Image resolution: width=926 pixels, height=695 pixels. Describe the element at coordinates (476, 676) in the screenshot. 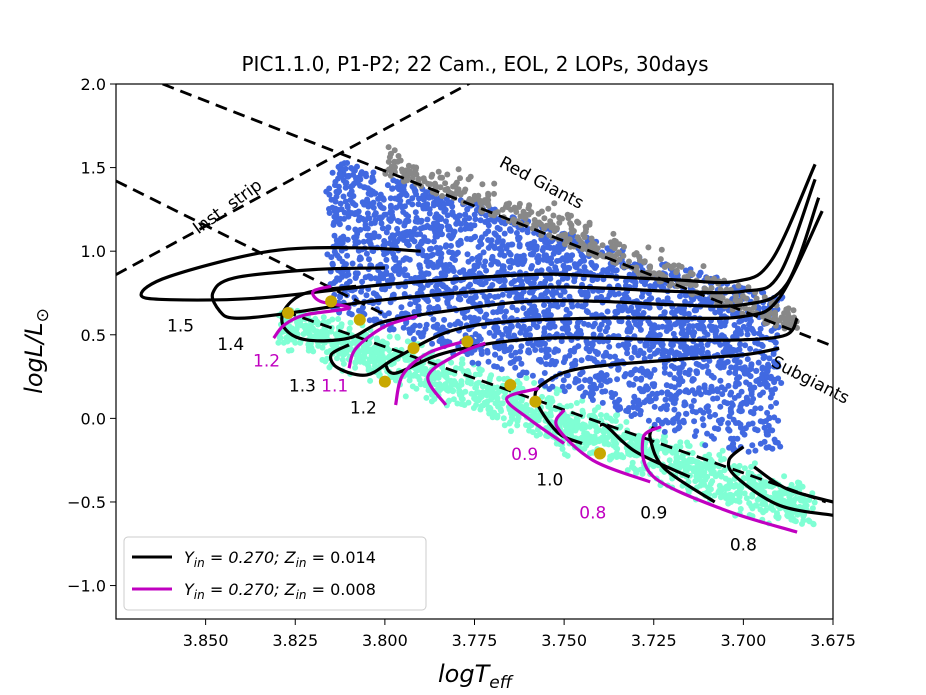

I see `x-axis-label: logTeff` at that location.